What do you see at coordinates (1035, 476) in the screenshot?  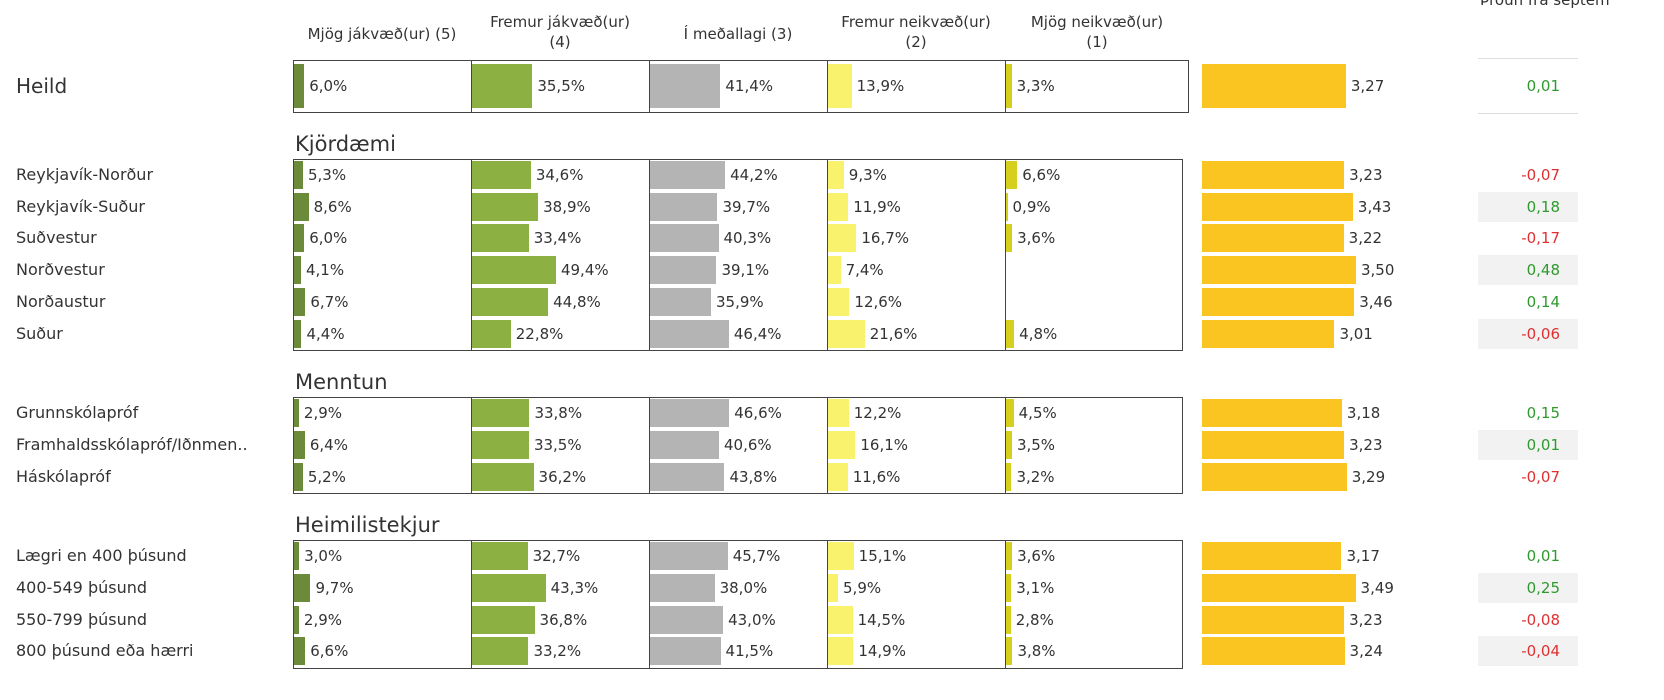 I see `bar-label: 3,2%` at bounding box center [1035, 476].